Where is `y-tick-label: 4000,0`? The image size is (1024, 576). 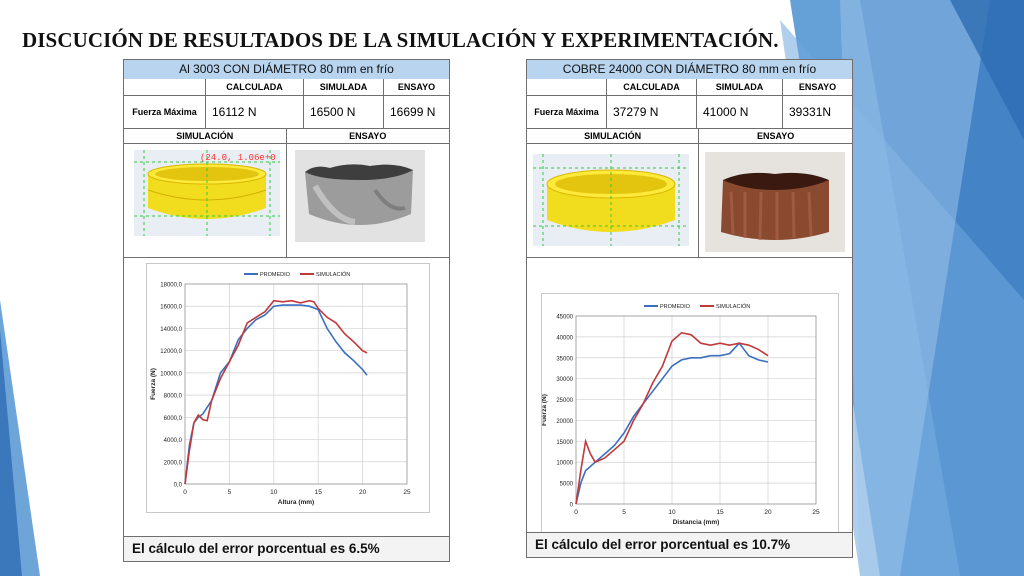
y-tick-label: 4000,0 is located at coordinates (173, 441).